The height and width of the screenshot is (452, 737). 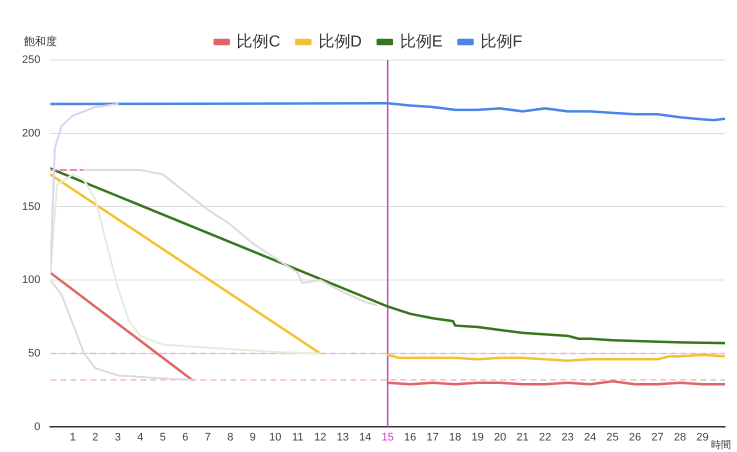 What do you see at coordinates (31, 280) in the screenshot?
I see `y-tick-label: 100` at bounding box center [31, 280].